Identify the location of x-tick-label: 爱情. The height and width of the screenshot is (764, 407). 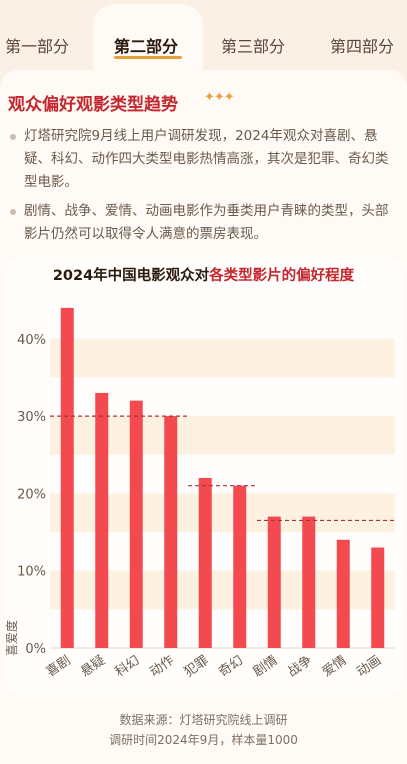
(335, 666).